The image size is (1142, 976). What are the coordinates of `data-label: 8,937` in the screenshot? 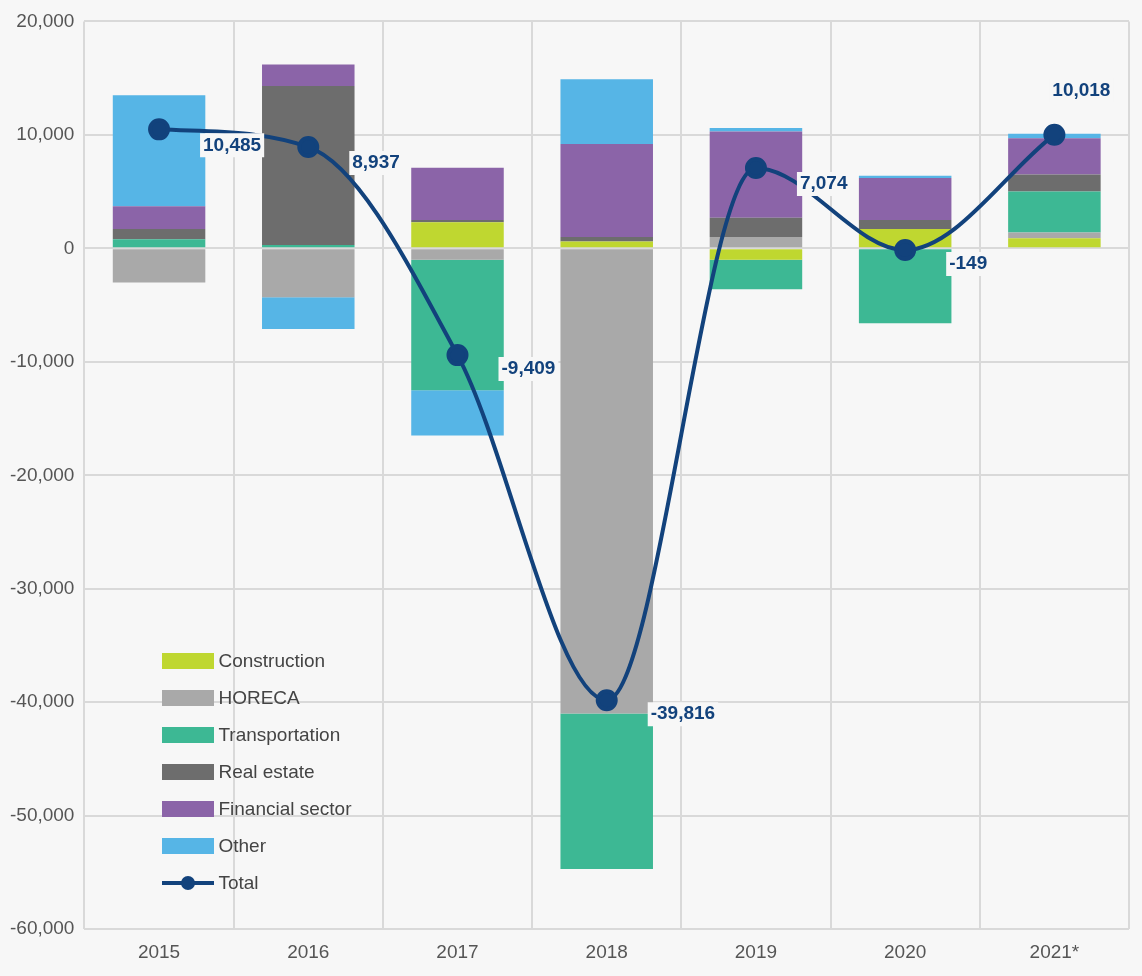 It's located at (376, 162).